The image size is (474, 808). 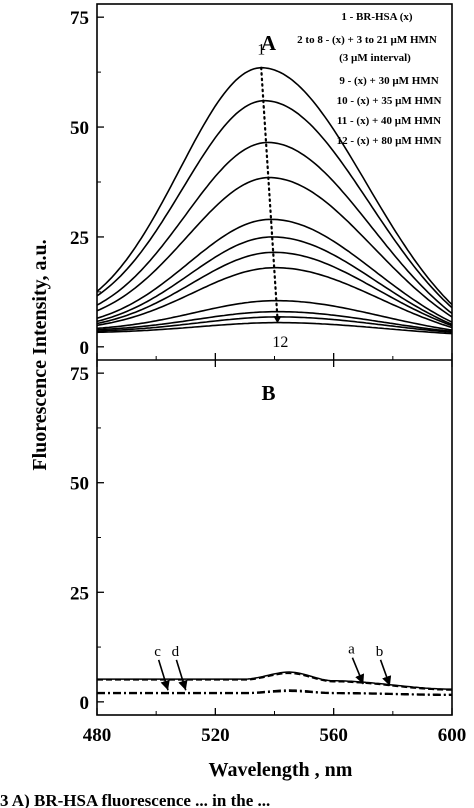 I want to click on annotation-arrow-c, so click(x=163, y=675).